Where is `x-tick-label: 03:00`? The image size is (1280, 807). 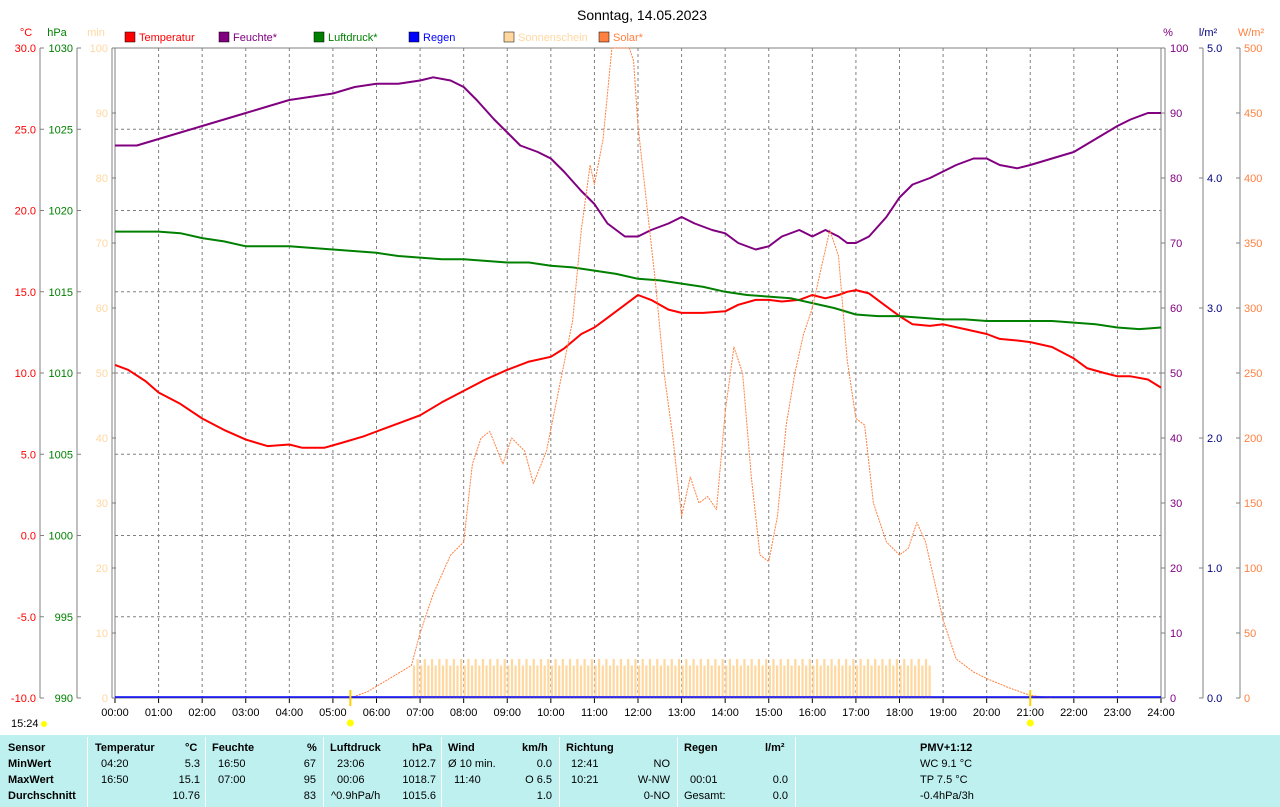 x-tick-label: 03:00 is located at coordinates (246, 713).